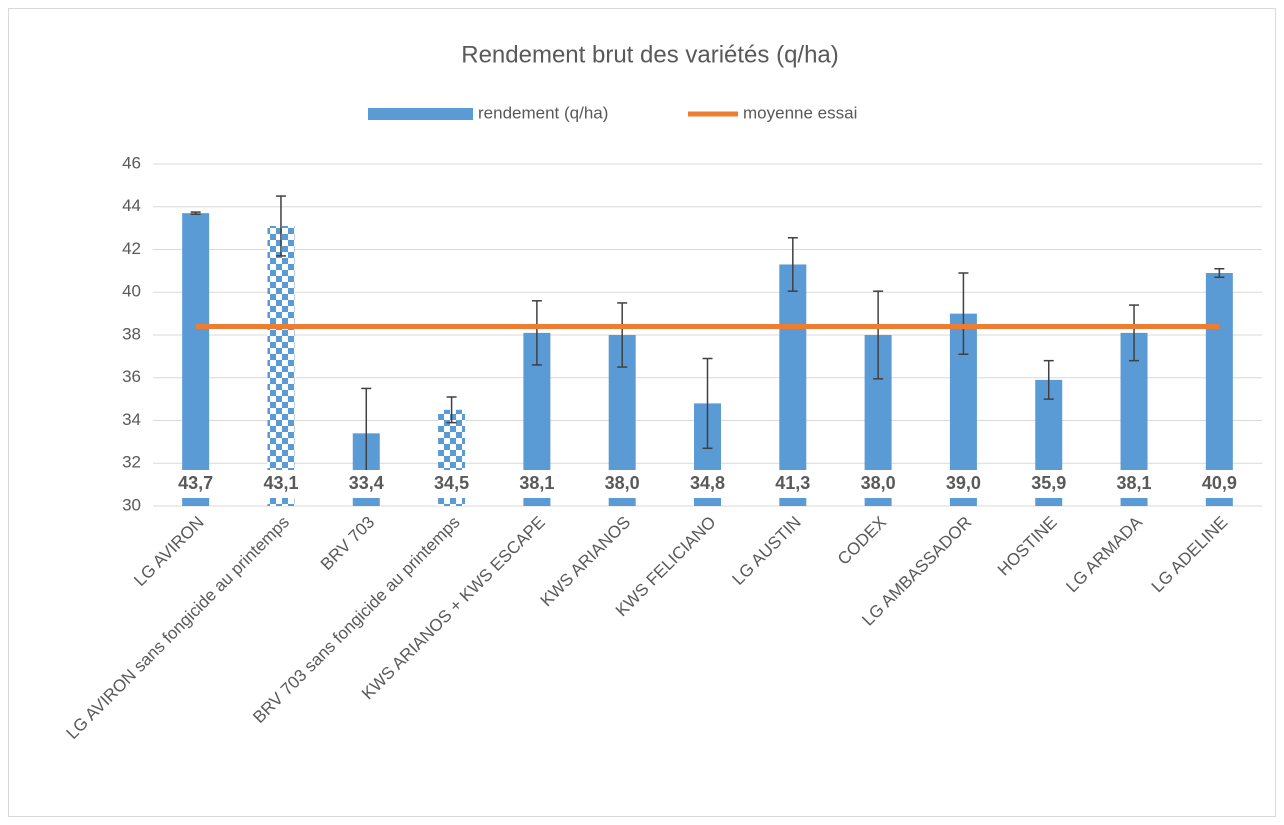  I want to click on y-tick-label: 30, so click(131, 504).